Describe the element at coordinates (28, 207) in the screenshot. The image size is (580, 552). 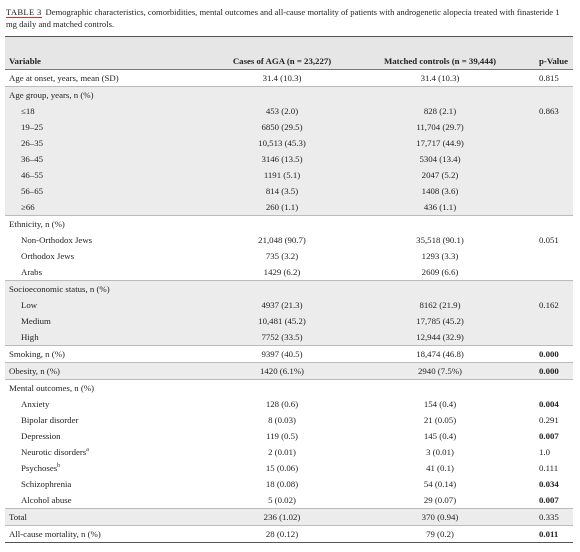
I see `variable-label: ≥66` at that location.